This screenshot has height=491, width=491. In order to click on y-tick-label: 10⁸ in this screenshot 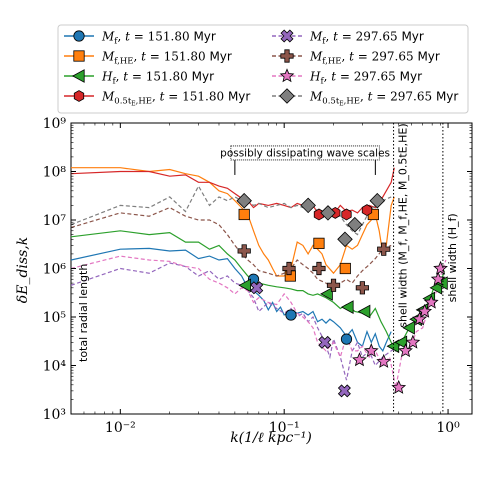, I will do `click(55, 173)`.